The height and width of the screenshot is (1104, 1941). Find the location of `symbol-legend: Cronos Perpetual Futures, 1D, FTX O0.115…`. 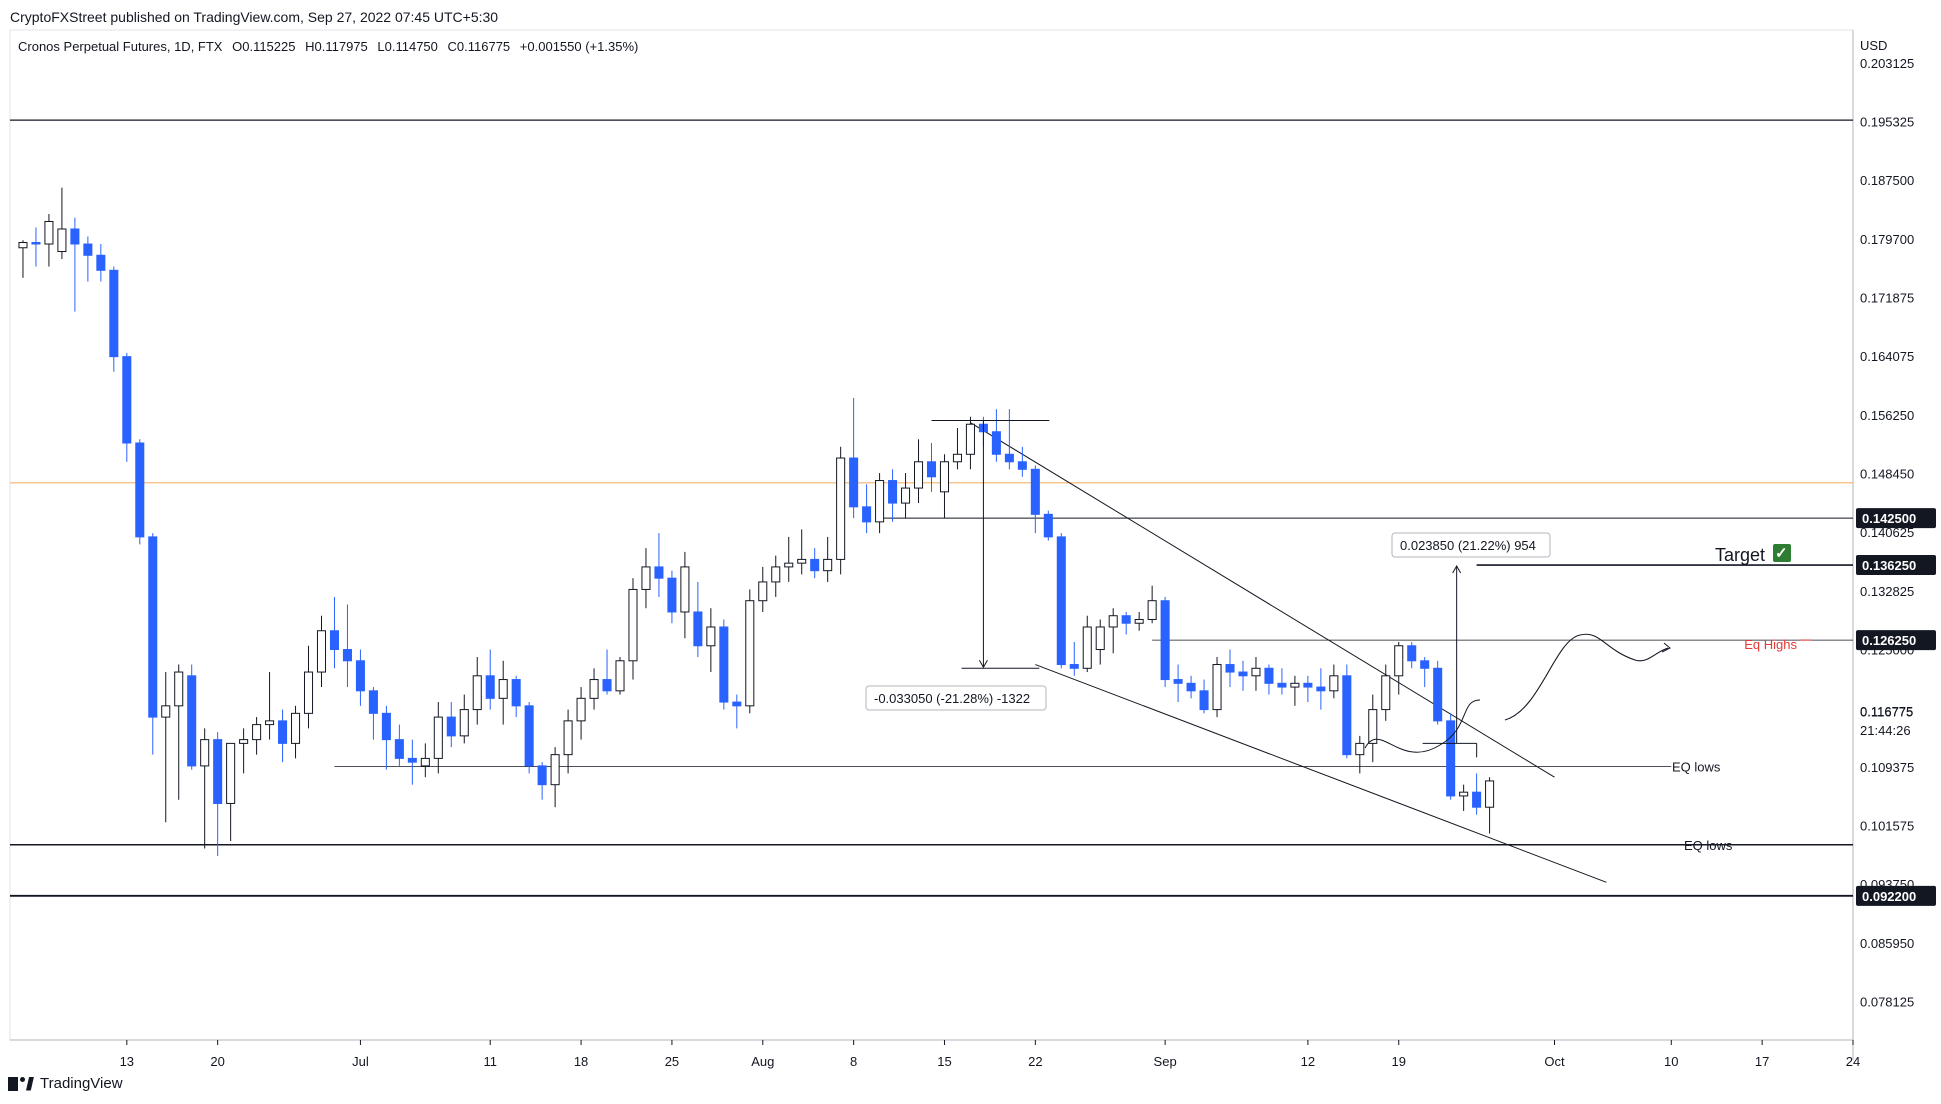

symbol-legend: Cronos Perpetual Futures, 1D, FTX O0.115… is located at coordinates (331, 46).